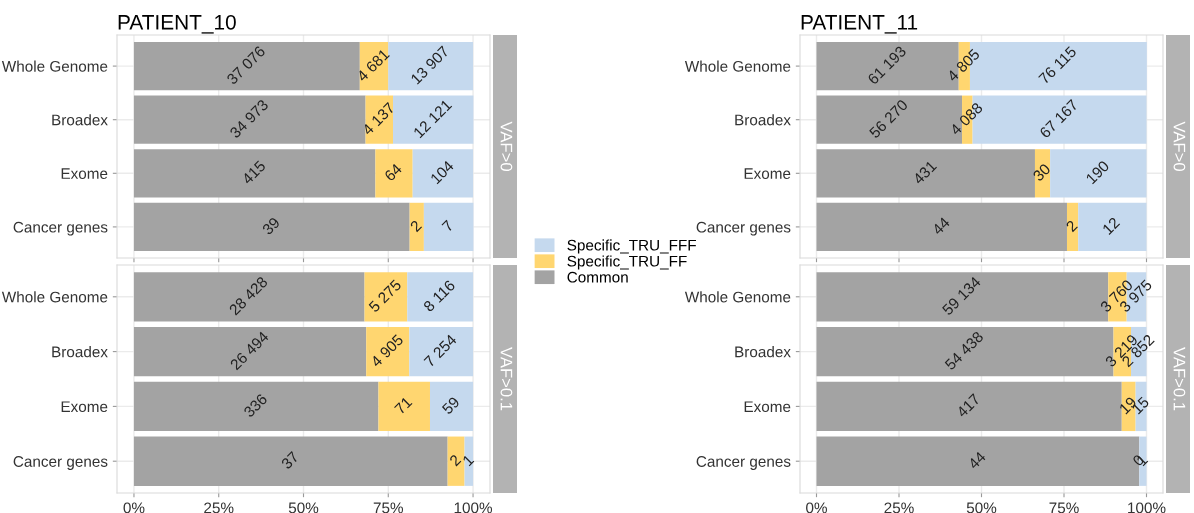 Image resolution: width=1194 pixels, height=513 pixels. Describe the element at coordinates (1057, 65) in the screenshot. I see `annotation: 76 115` at that location.